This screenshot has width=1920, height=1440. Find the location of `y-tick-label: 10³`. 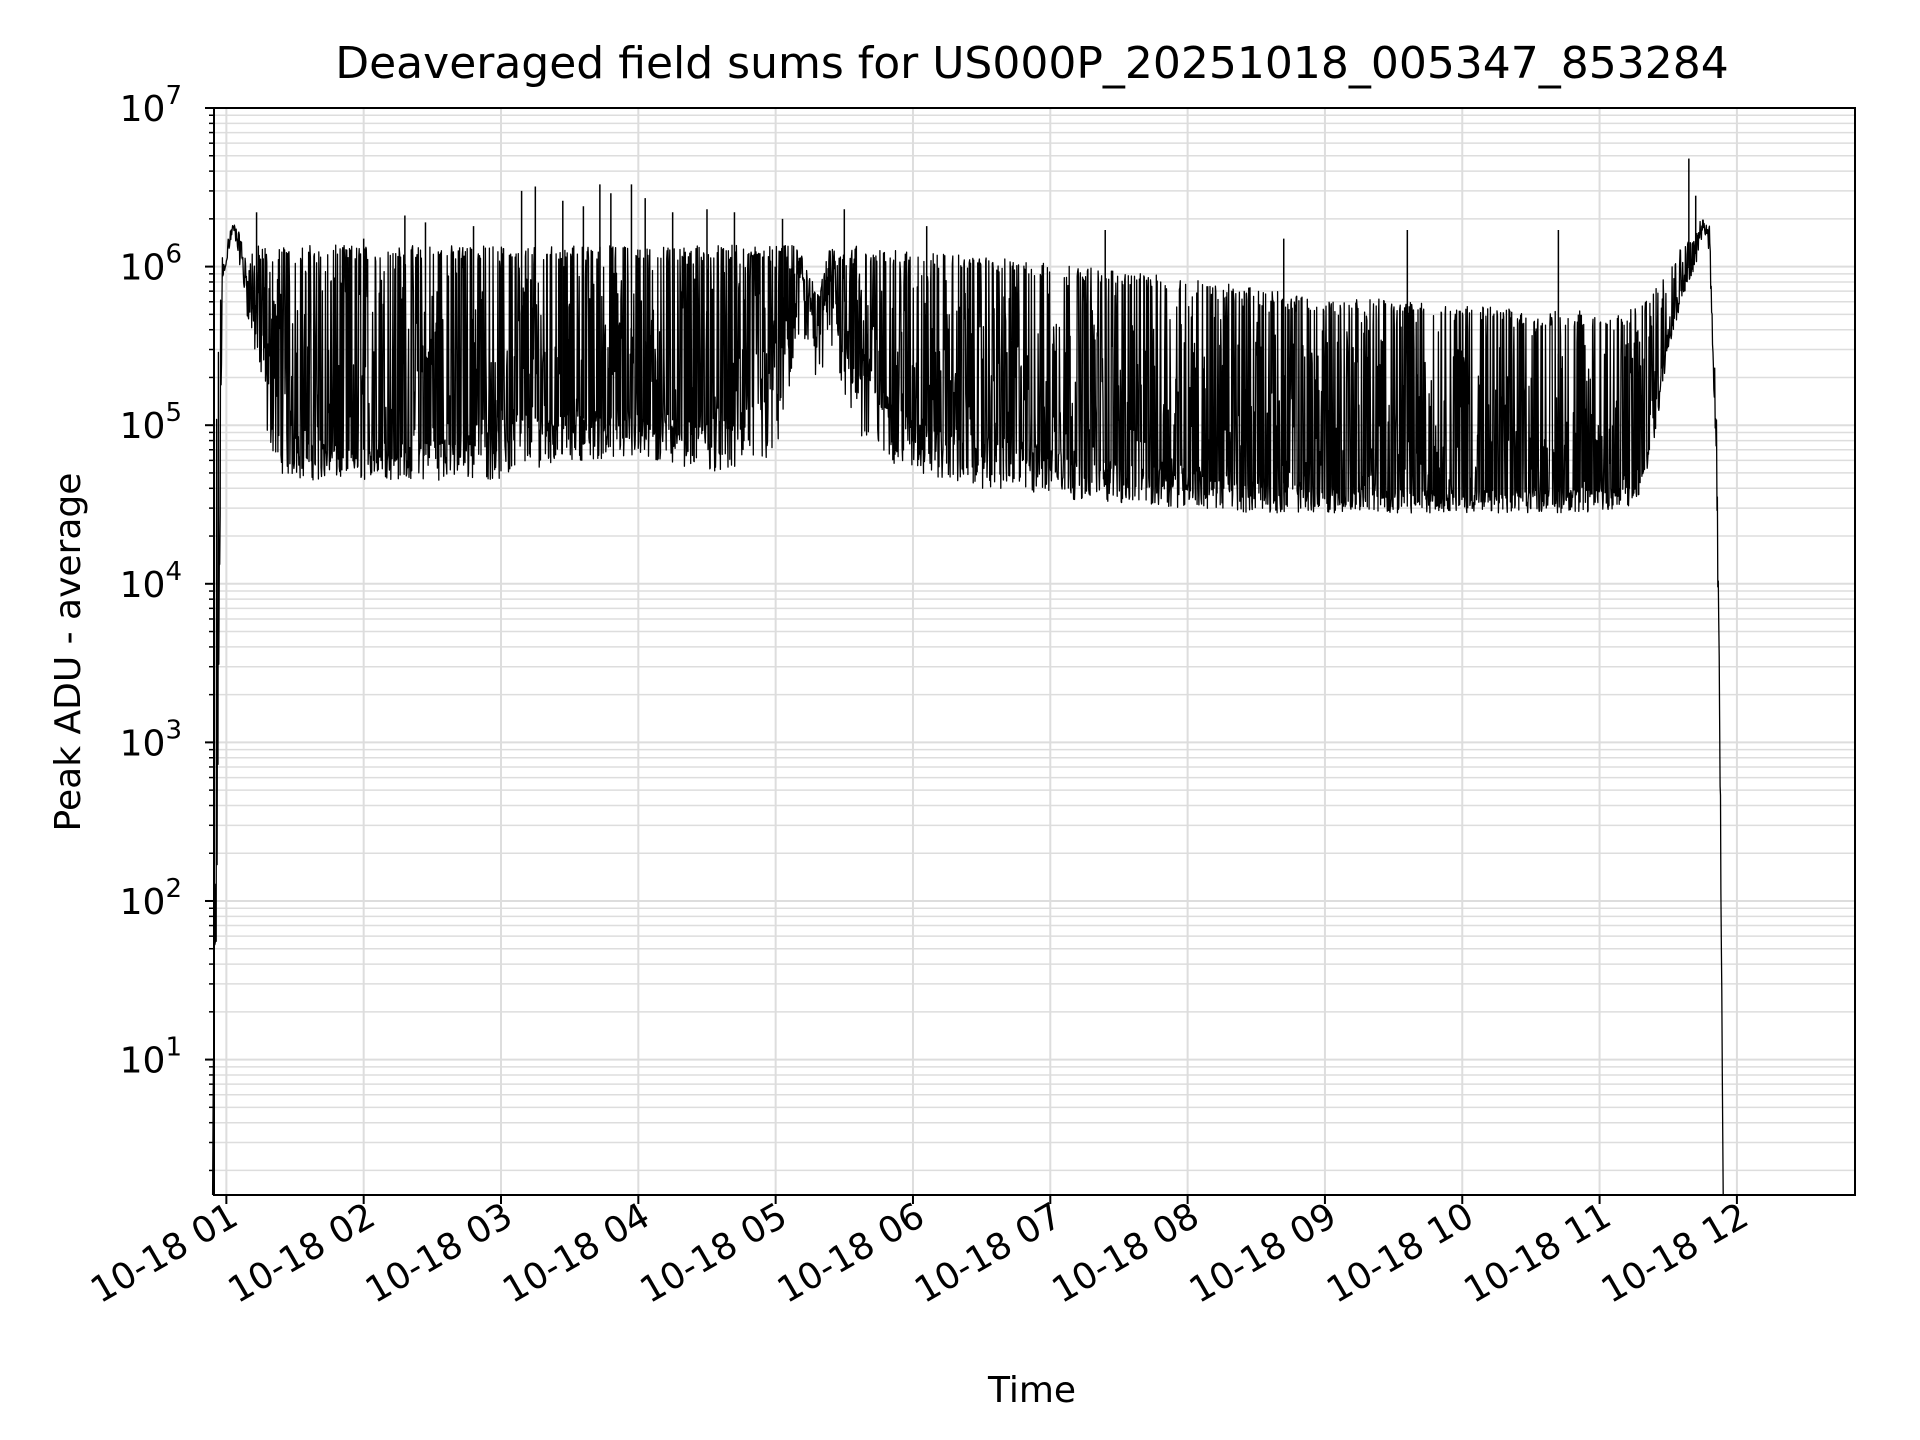

y-tick-label: 10³ is located at coordinates (151, 739).